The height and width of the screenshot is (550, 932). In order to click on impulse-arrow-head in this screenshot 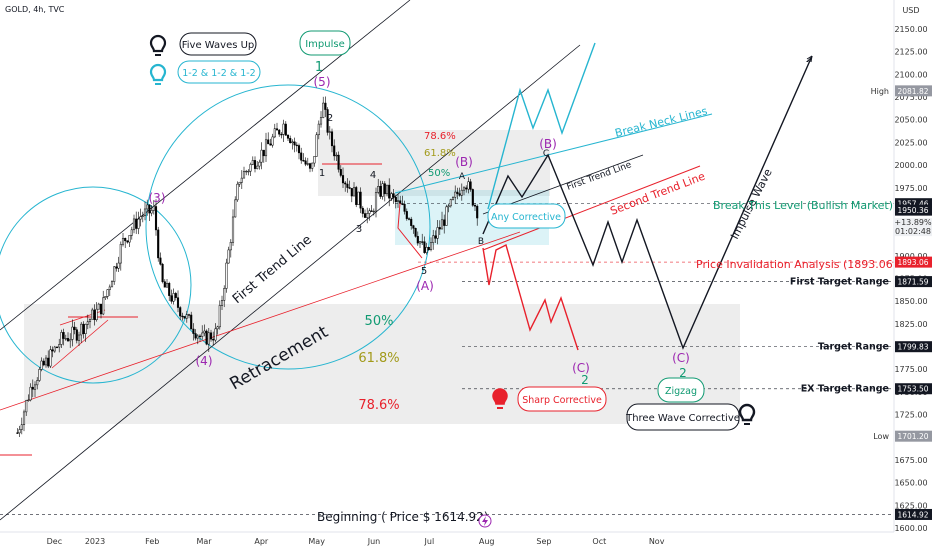, I will do `click(809, 59)`.